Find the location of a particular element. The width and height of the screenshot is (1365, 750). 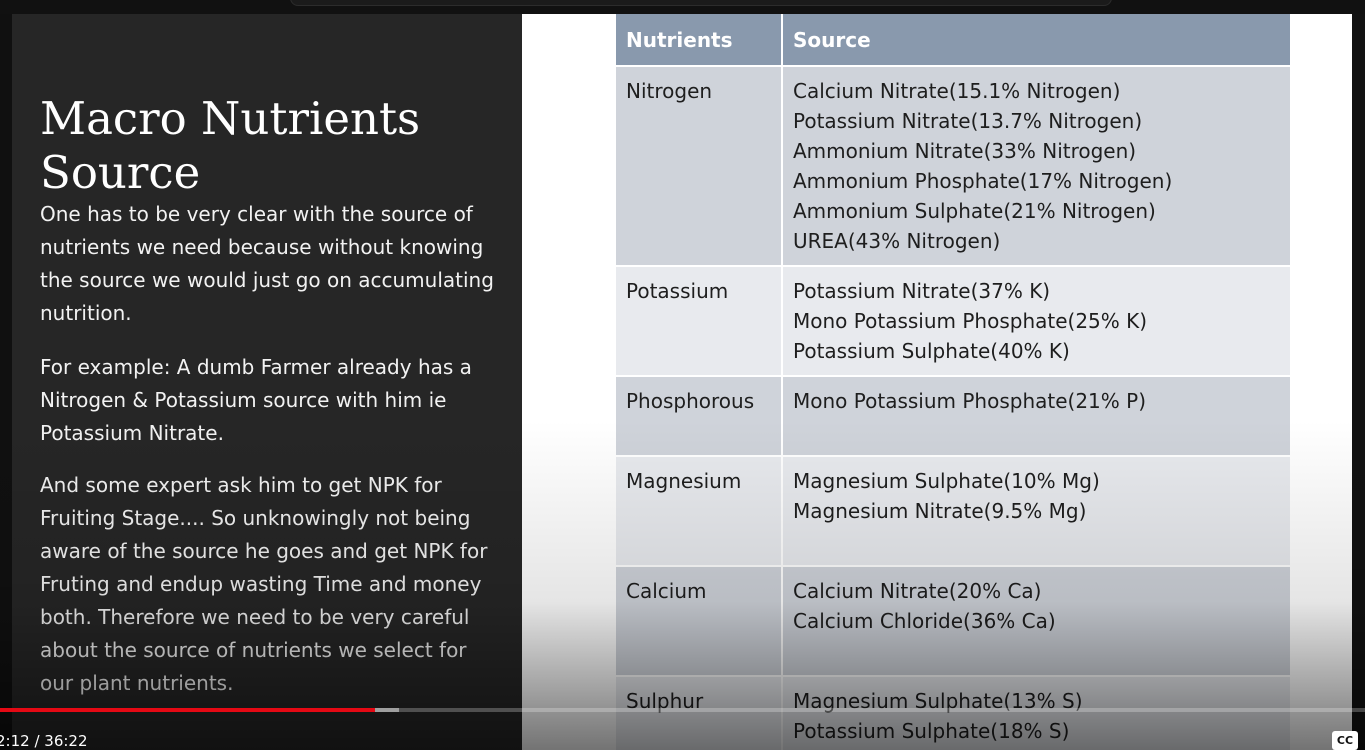

source-item: Potassium Nitrate(13.7% Nitrogen) is located at coordinates (968, 121).